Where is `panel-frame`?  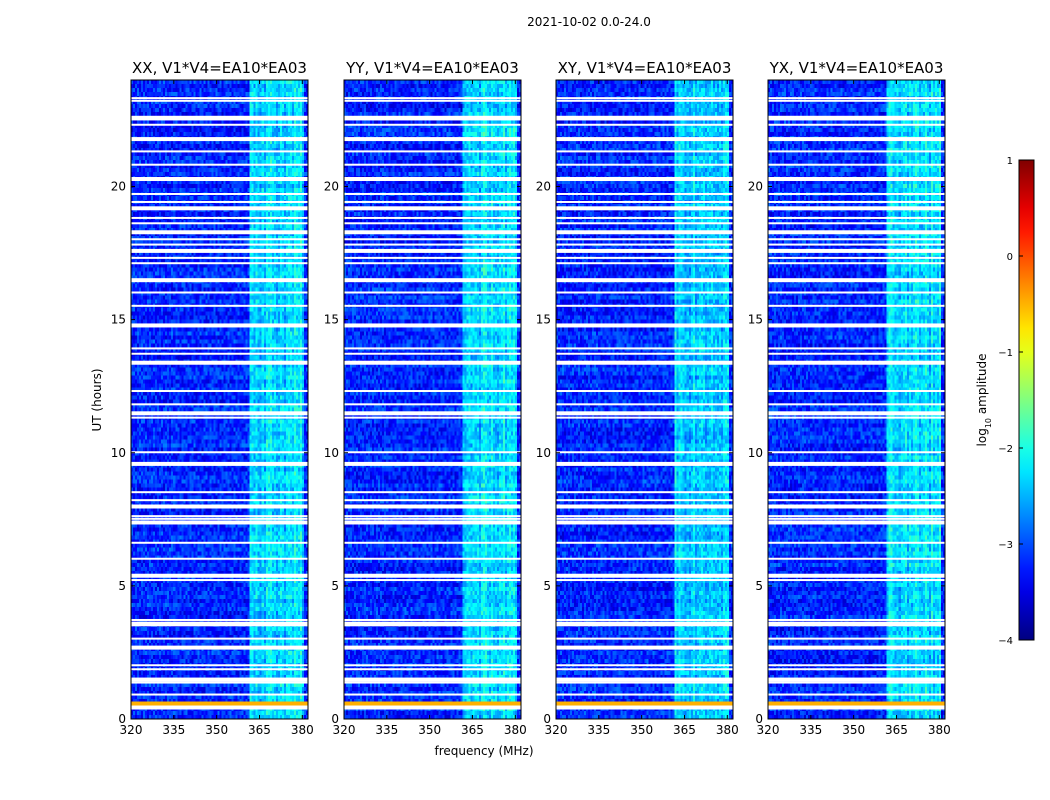
panel-frame is located at coordinates (644, 399).